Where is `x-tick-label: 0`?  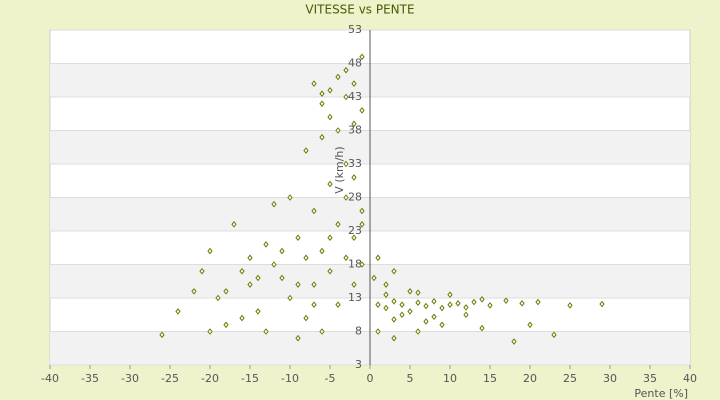 x-tick-label: 0 is located at coordinates (370, 378).